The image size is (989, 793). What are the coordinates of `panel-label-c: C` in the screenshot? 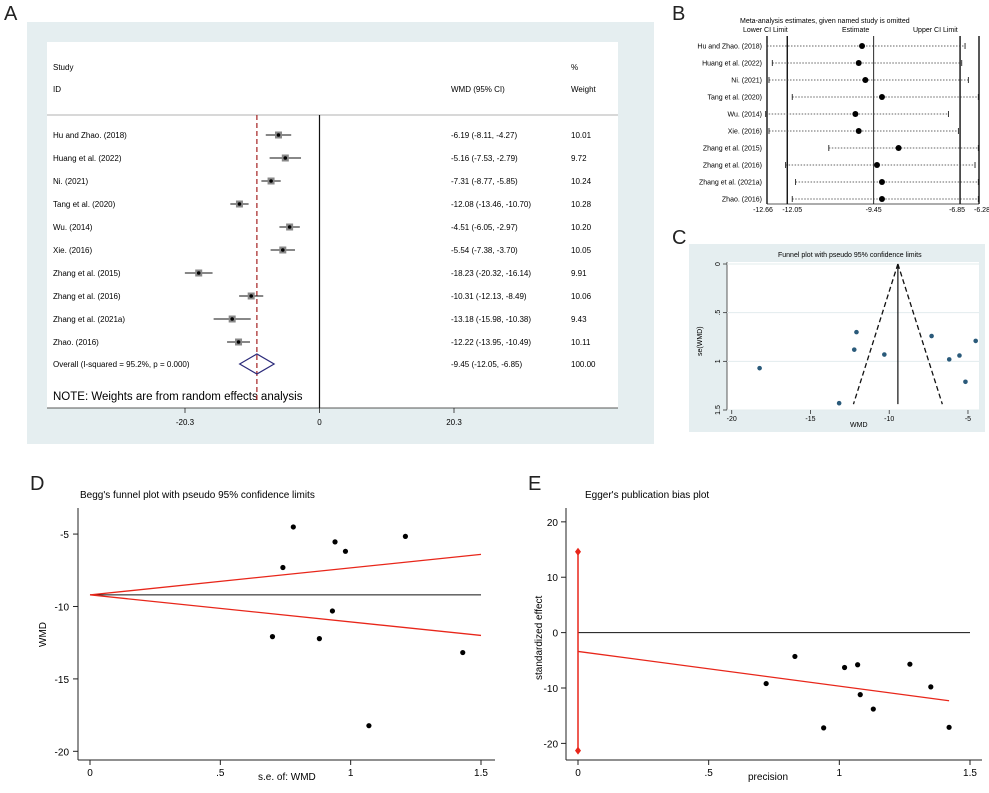 It's located at (679, 238).